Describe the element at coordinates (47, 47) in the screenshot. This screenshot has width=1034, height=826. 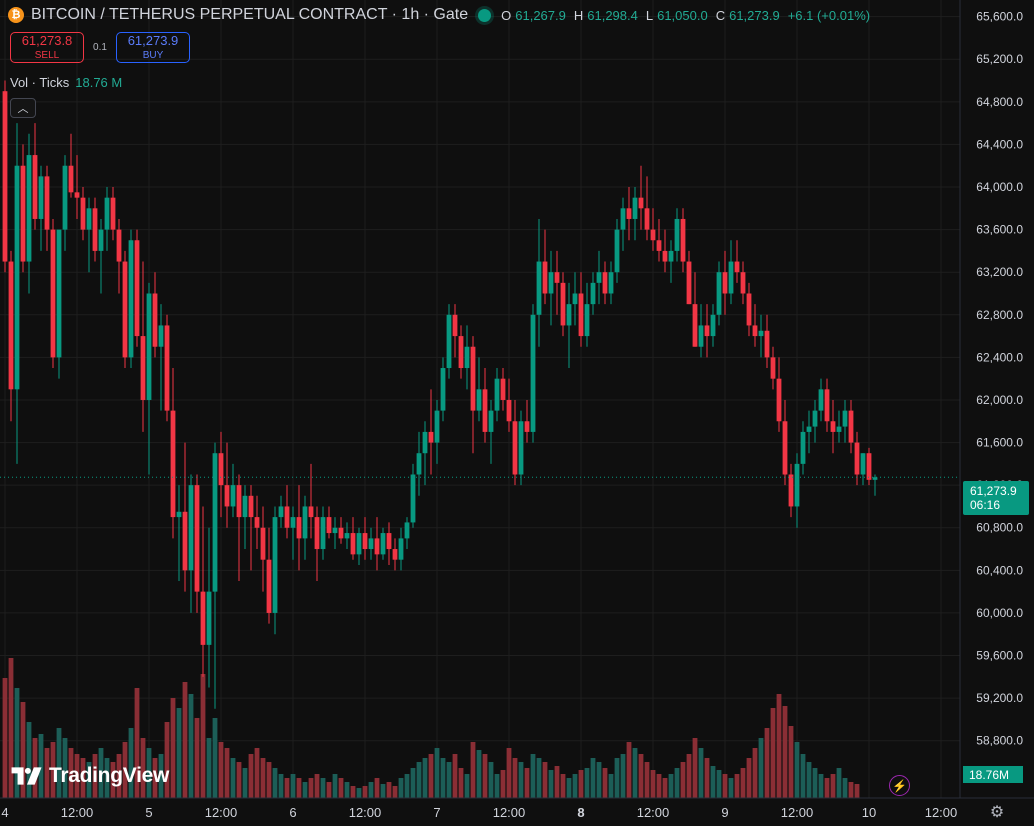
I see `sell-button: 61,273.8 SELL` at that location.